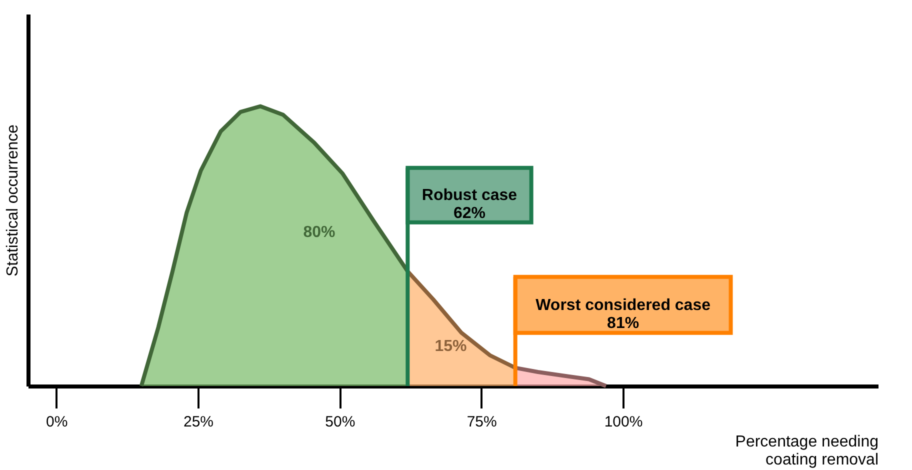  Describe the element at coordinates (319, 233) in the screenshot. I see `annotation: 80%` at that location.